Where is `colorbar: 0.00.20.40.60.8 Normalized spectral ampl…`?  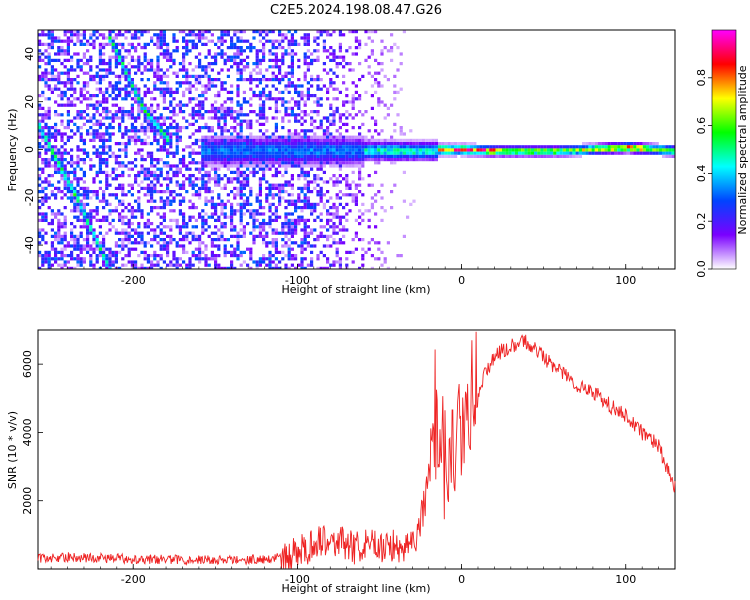 colorbar: 0.00.20.40.60.8 Normalized spectral ampl… is located at coordinates (722, 153).